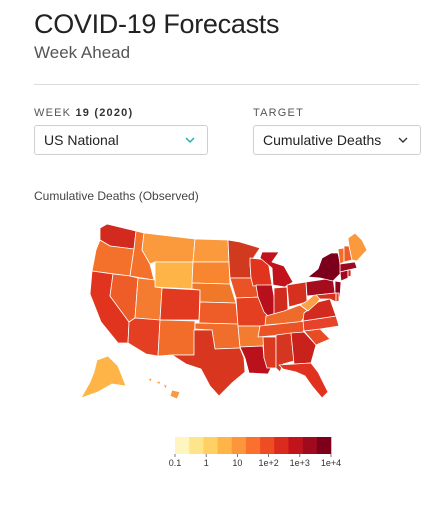  What do you see at coordinates (322, 140) in the screenshot?
I see `target-select-value: Cumulative Deaths` at bounding box center [322, 140].